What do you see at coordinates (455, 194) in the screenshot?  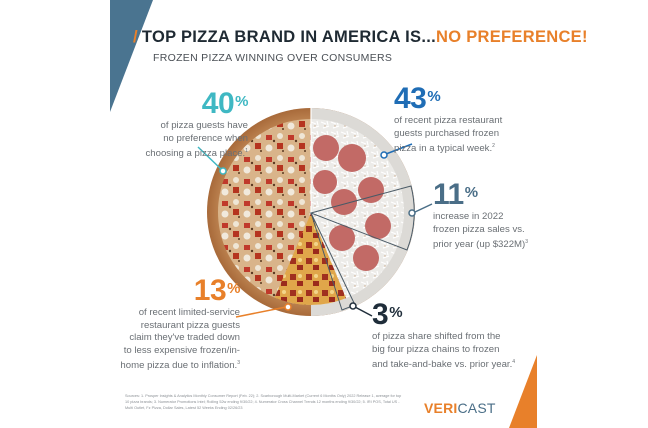 I see `stat-11-value: 11%` at bounding box center [455, 194].